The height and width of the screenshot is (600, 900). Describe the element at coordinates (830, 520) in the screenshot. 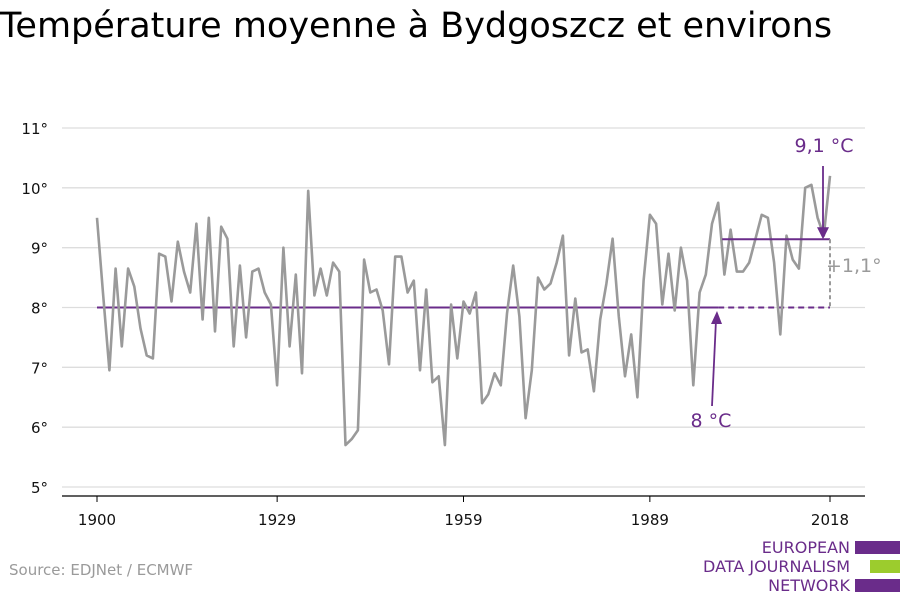

I see `x-tick-label-2018: 2018` at that location.